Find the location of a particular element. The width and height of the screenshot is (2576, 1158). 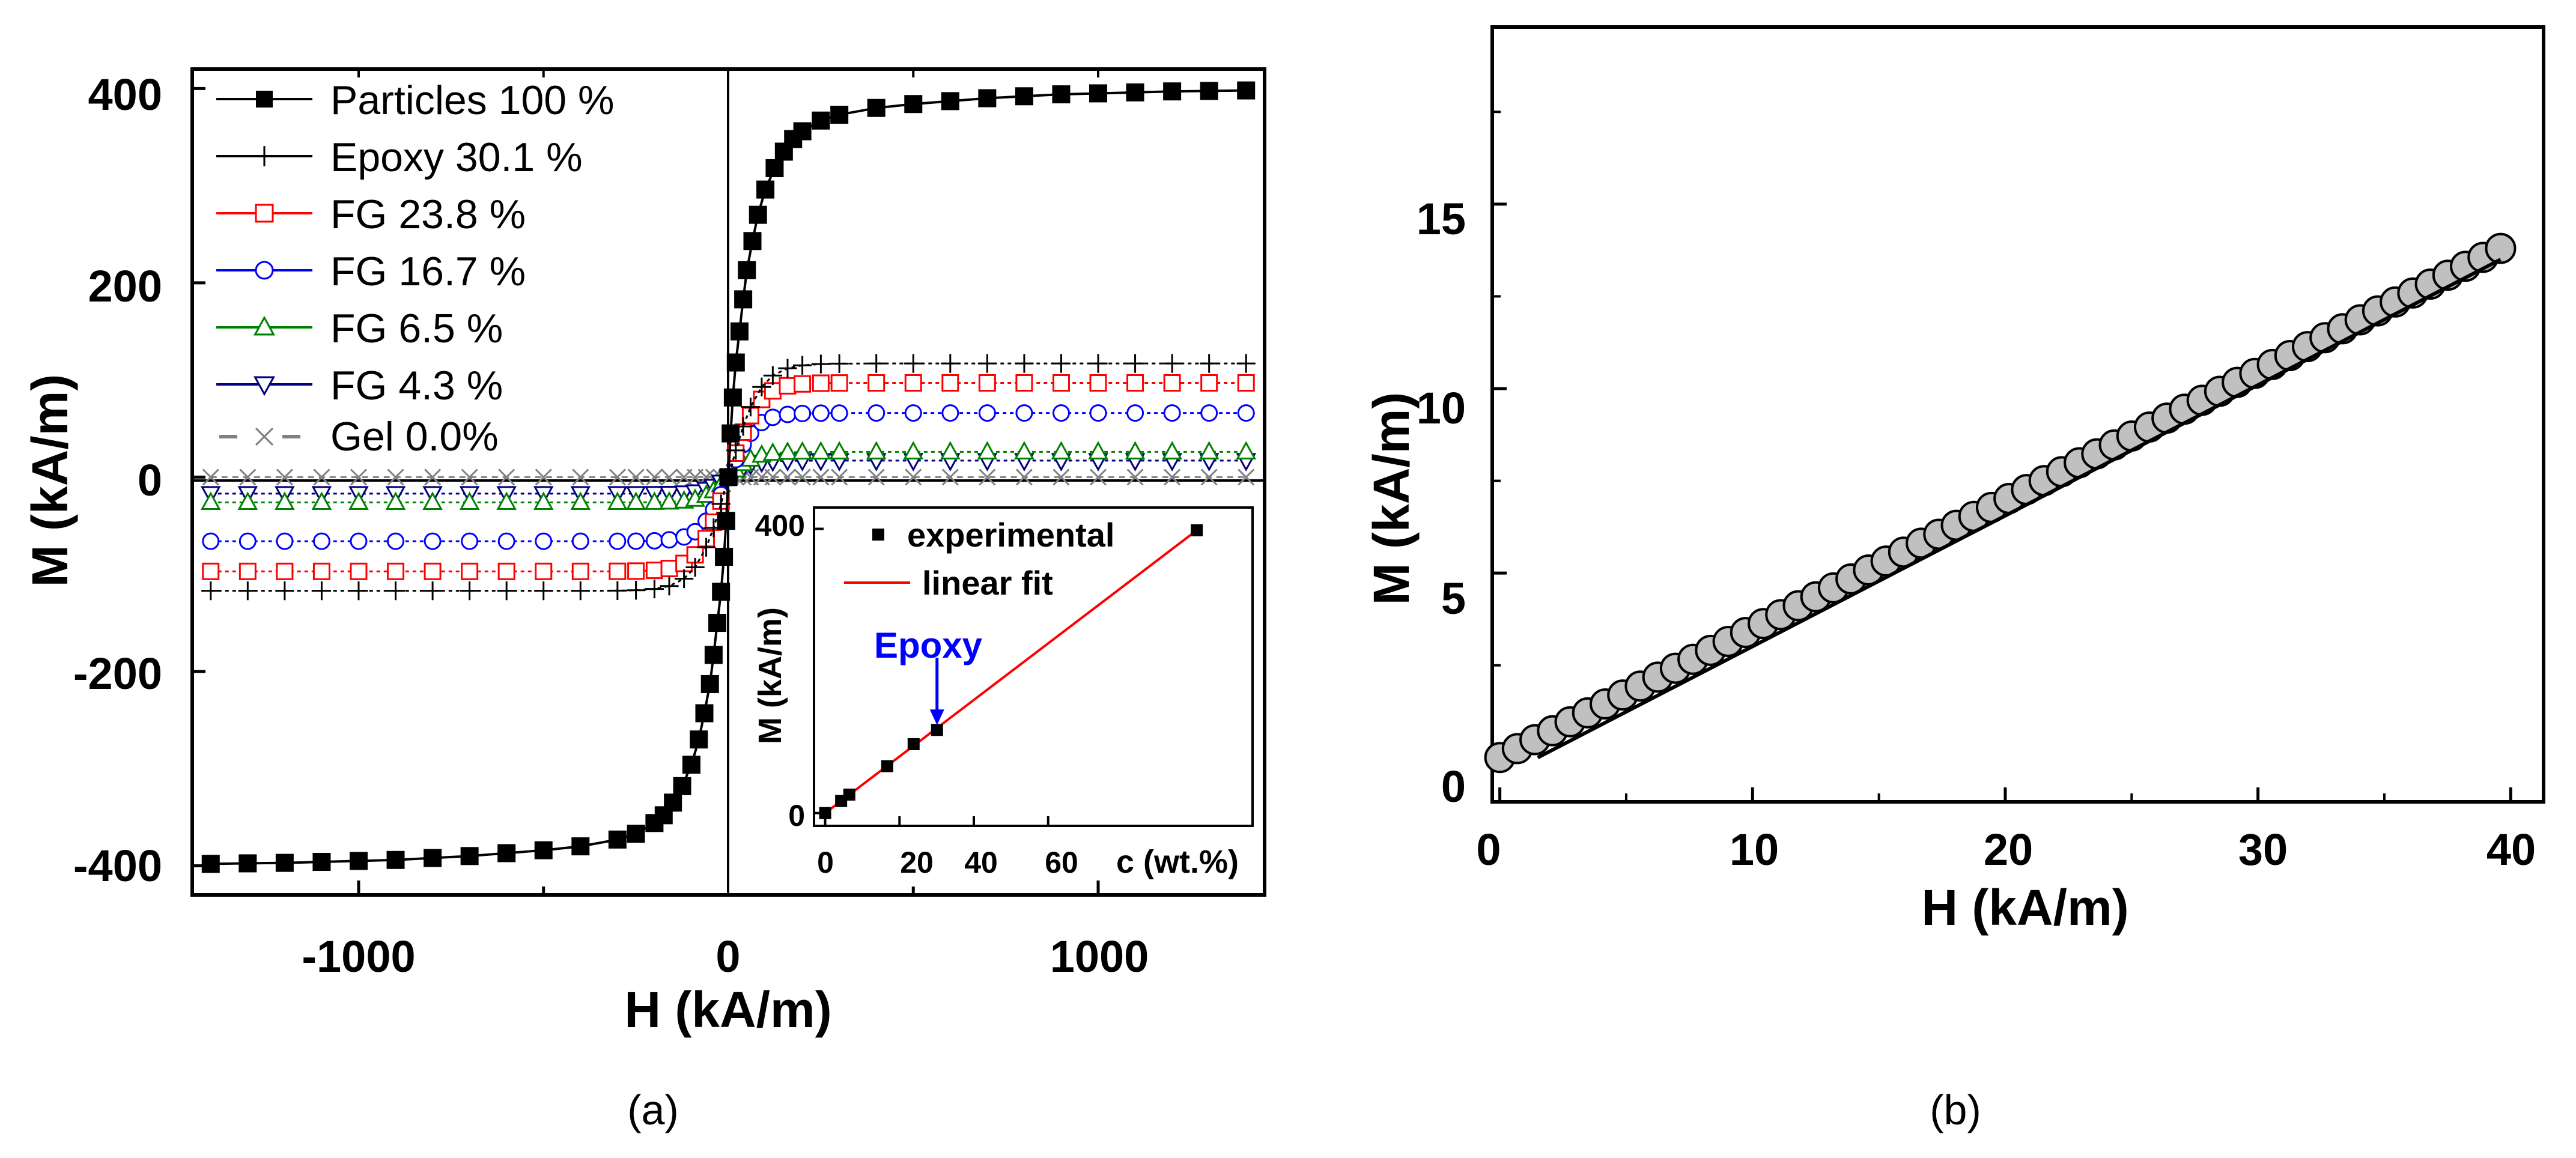

legend-label-epoxy: Epoxy 30.1 % is located at coordinates (457, 157).